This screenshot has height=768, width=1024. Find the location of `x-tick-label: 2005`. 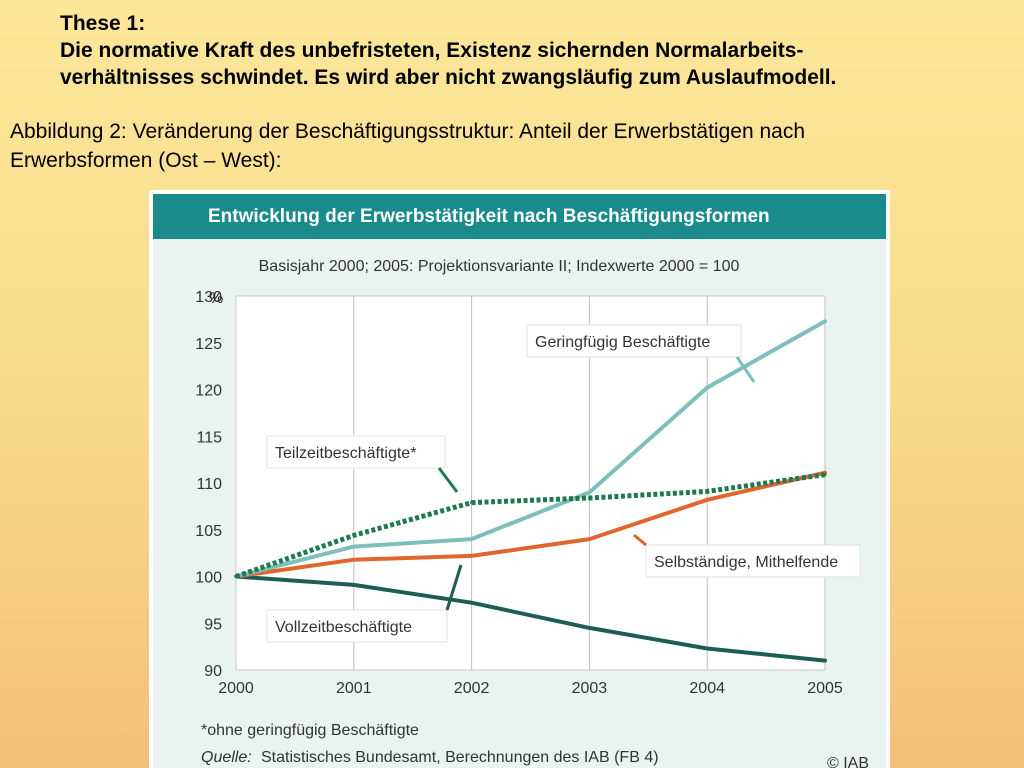

x-tick-label: 2005 is located at coordinates (825, 688).